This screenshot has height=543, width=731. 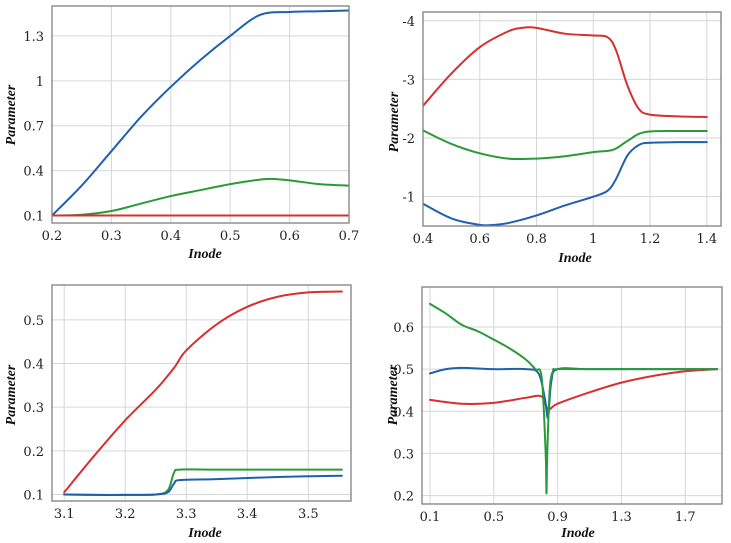 I want to click on x-tick-label: 1, so click(x=593, y=239).